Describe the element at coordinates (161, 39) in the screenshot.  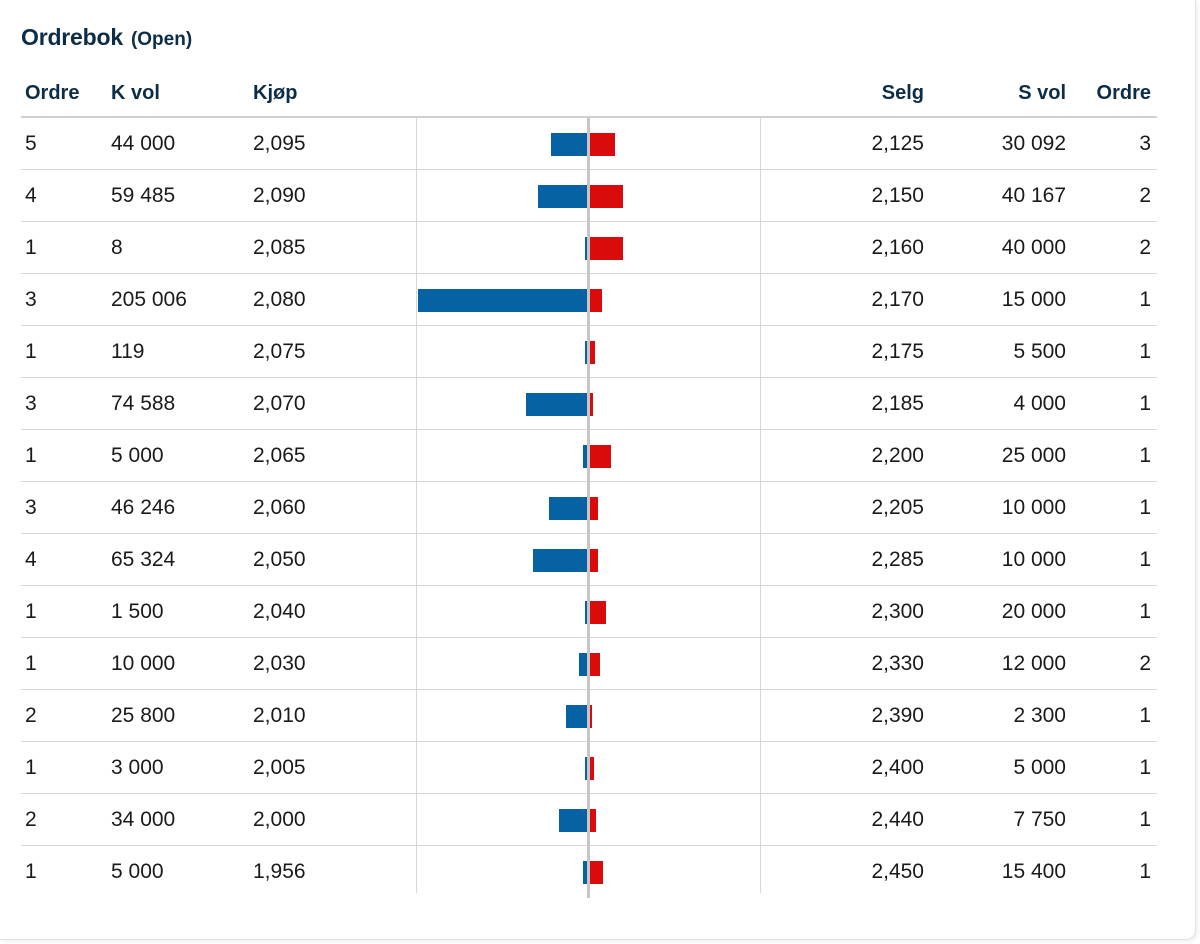
I see `market-status: (Open)` at that location.